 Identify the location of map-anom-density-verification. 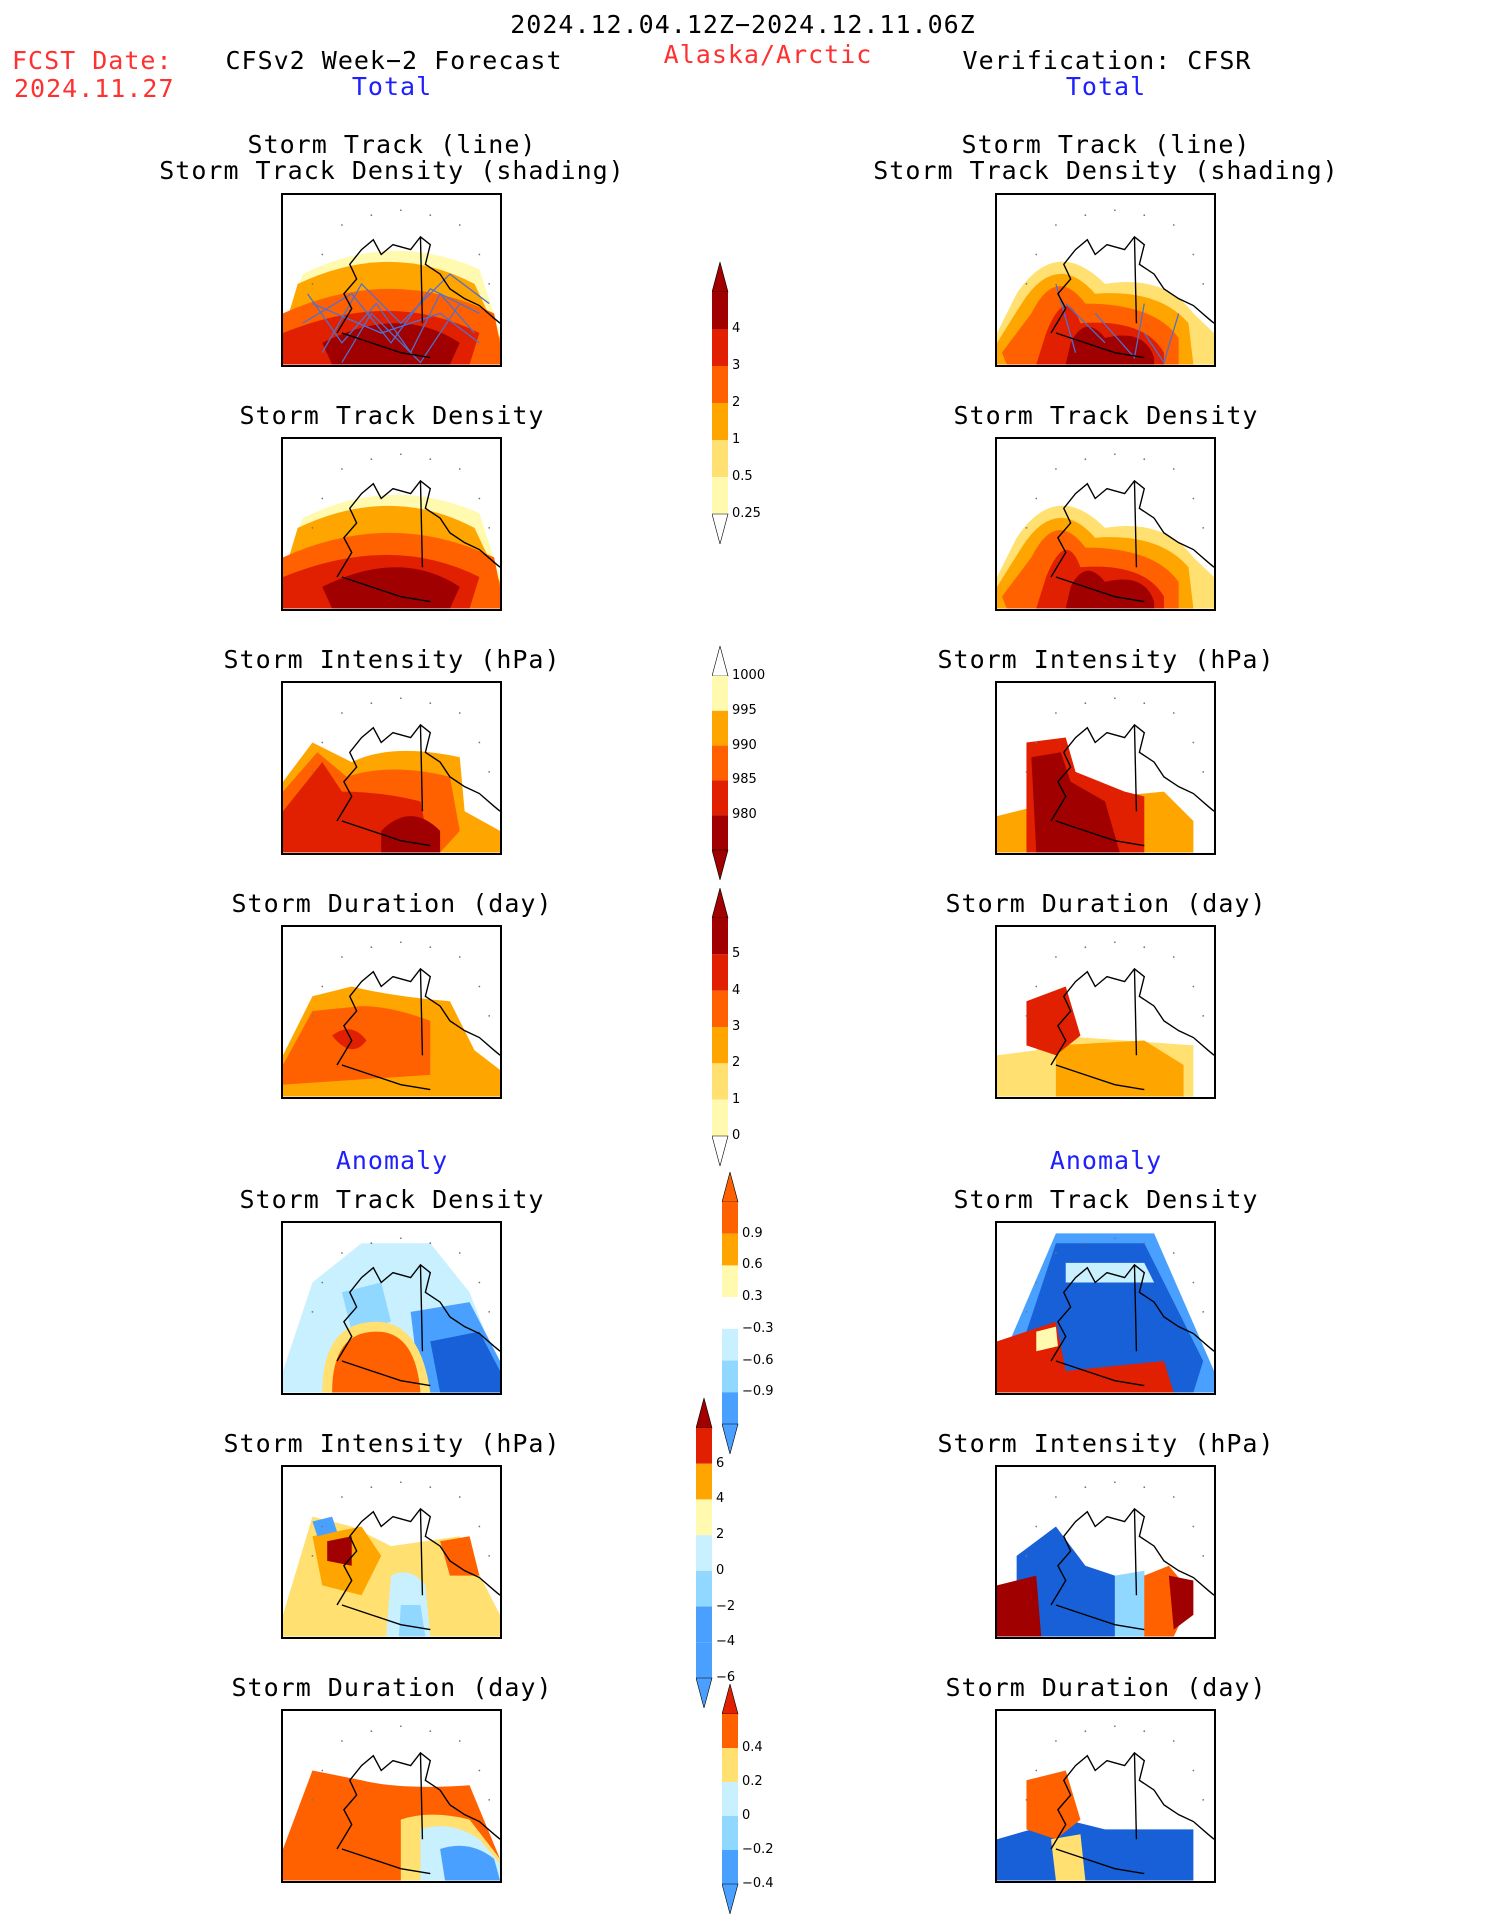
(1105, 1308).